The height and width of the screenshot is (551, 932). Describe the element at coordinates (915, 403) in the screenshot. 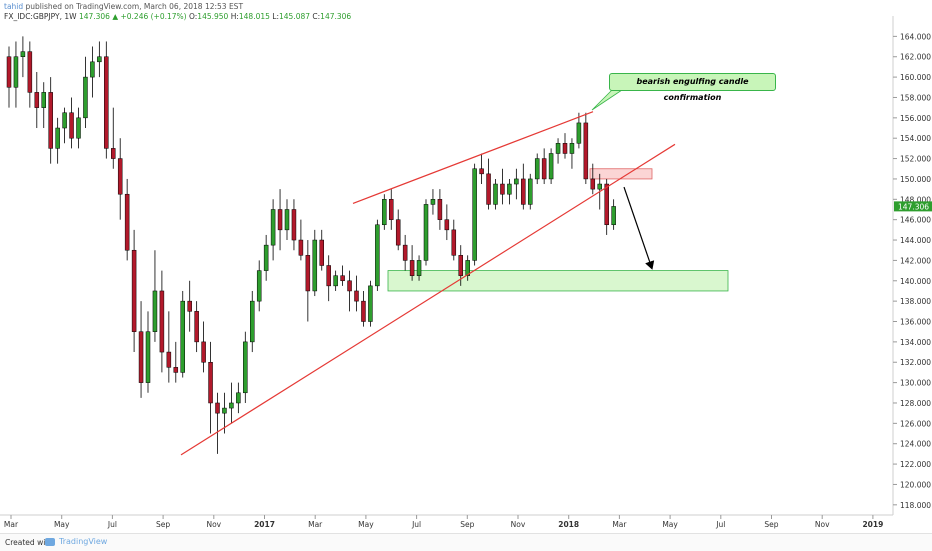

I see `price-tick-label: 128.000` at that location.